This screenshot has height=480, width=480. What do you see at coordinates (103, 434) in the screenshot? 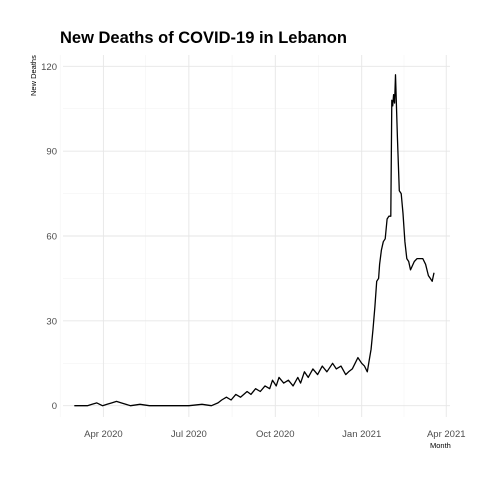
I see `x-tick-label: Apr 2020` at bounding box center [103, 434].